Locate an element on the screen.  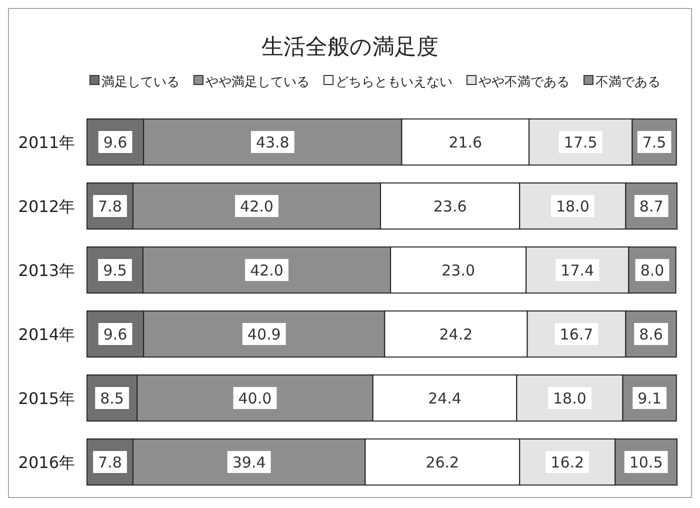
data-label: 8.0 is located at coordinates (652, 271).